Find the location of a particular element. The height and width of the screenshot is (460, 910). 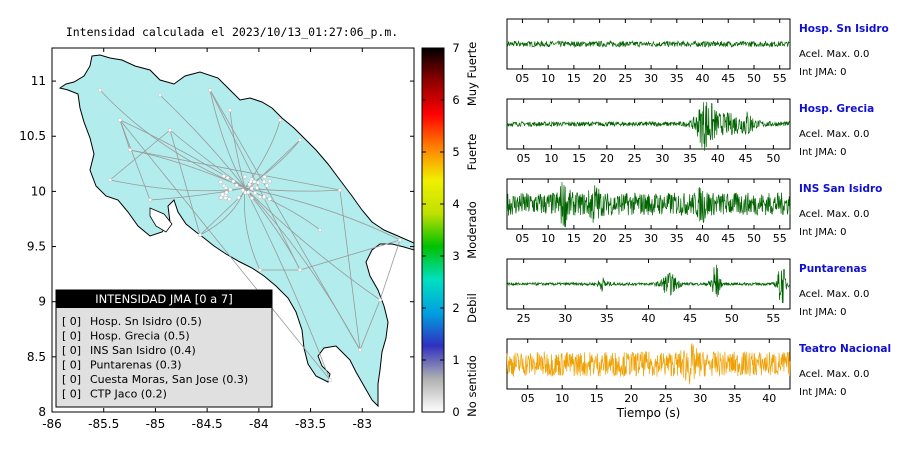

waveform-x-tick-label: 30 is located at coordinates (651, 78).